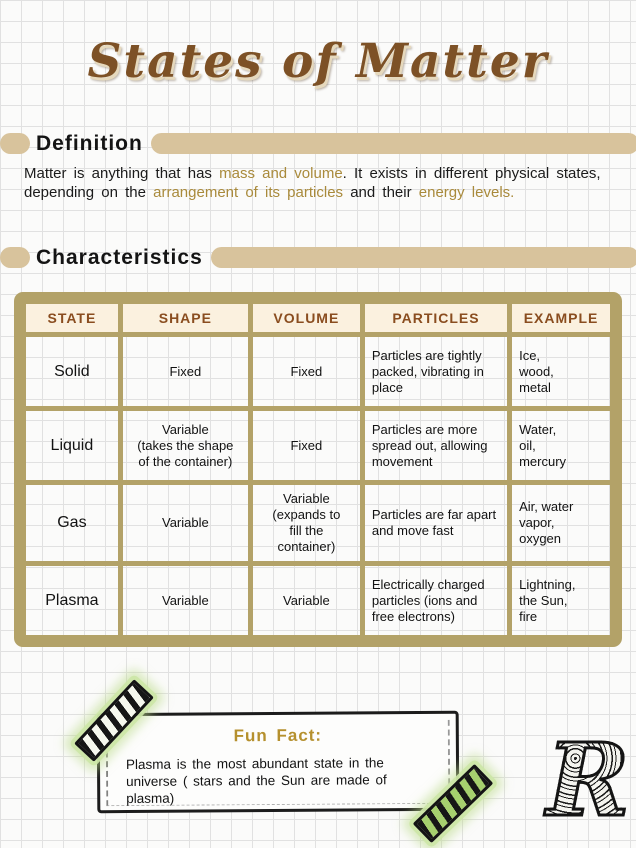 This screenshot has height=848, width=636. What do you see at coordinates (72, 371) in the screenshot?
I see `cell-state: Solid` at bounding box center [72, 371].